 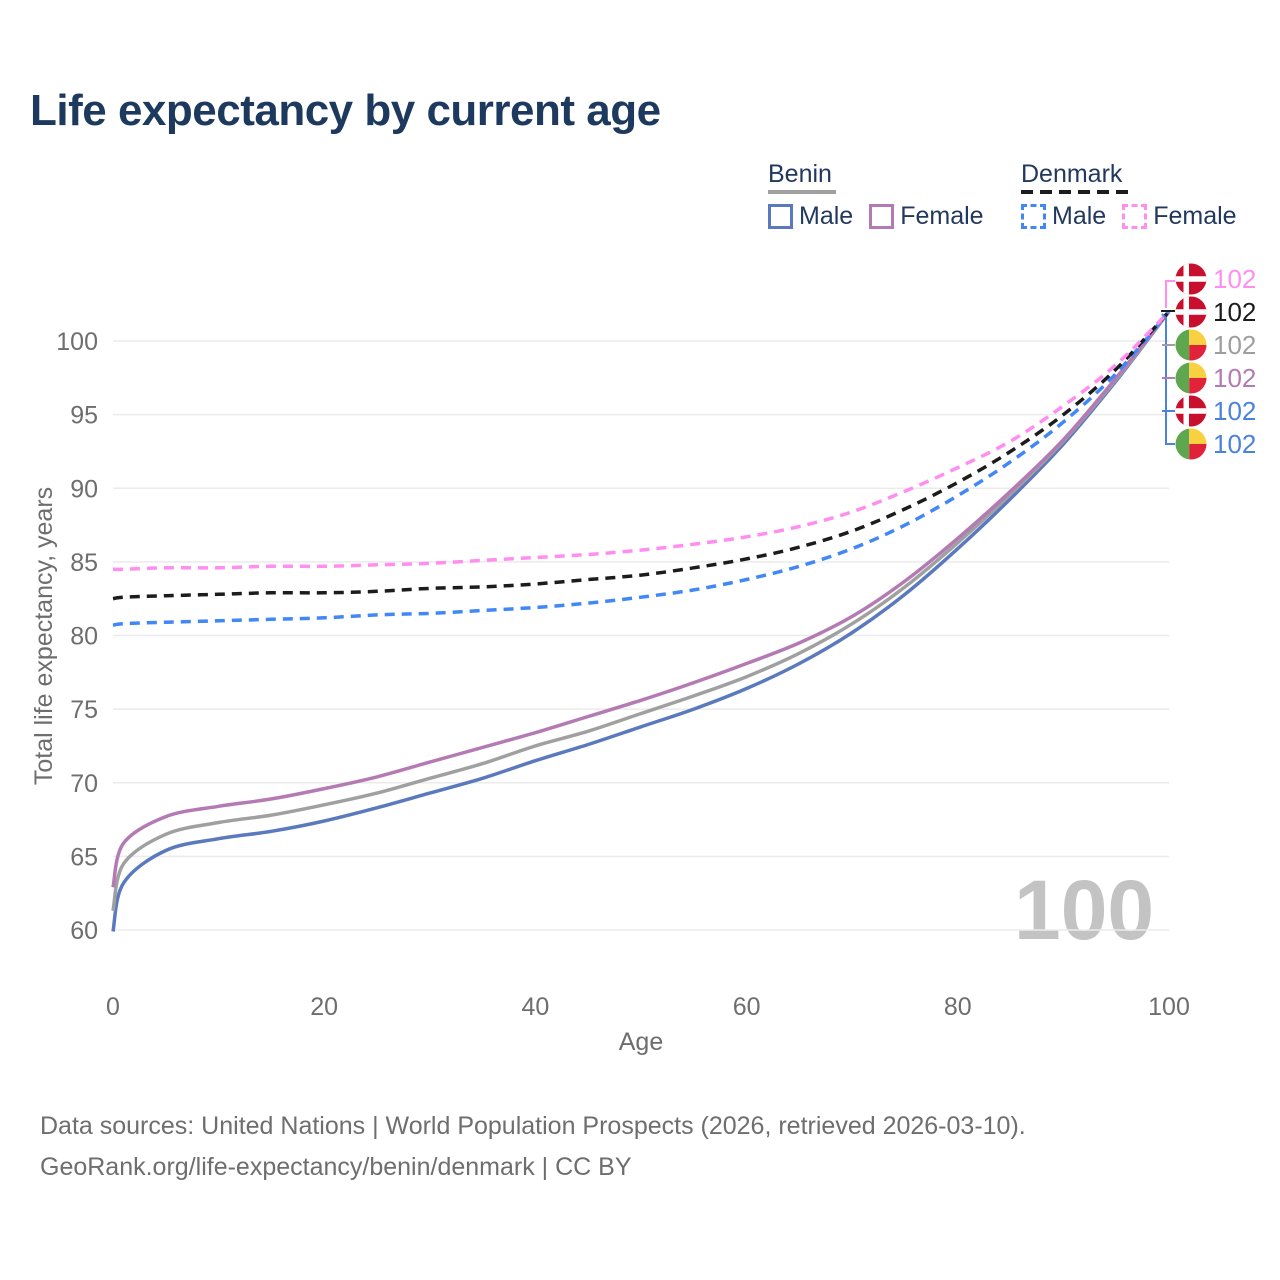 I want to click on svg-text: 20, so click(x=324, y=1007).